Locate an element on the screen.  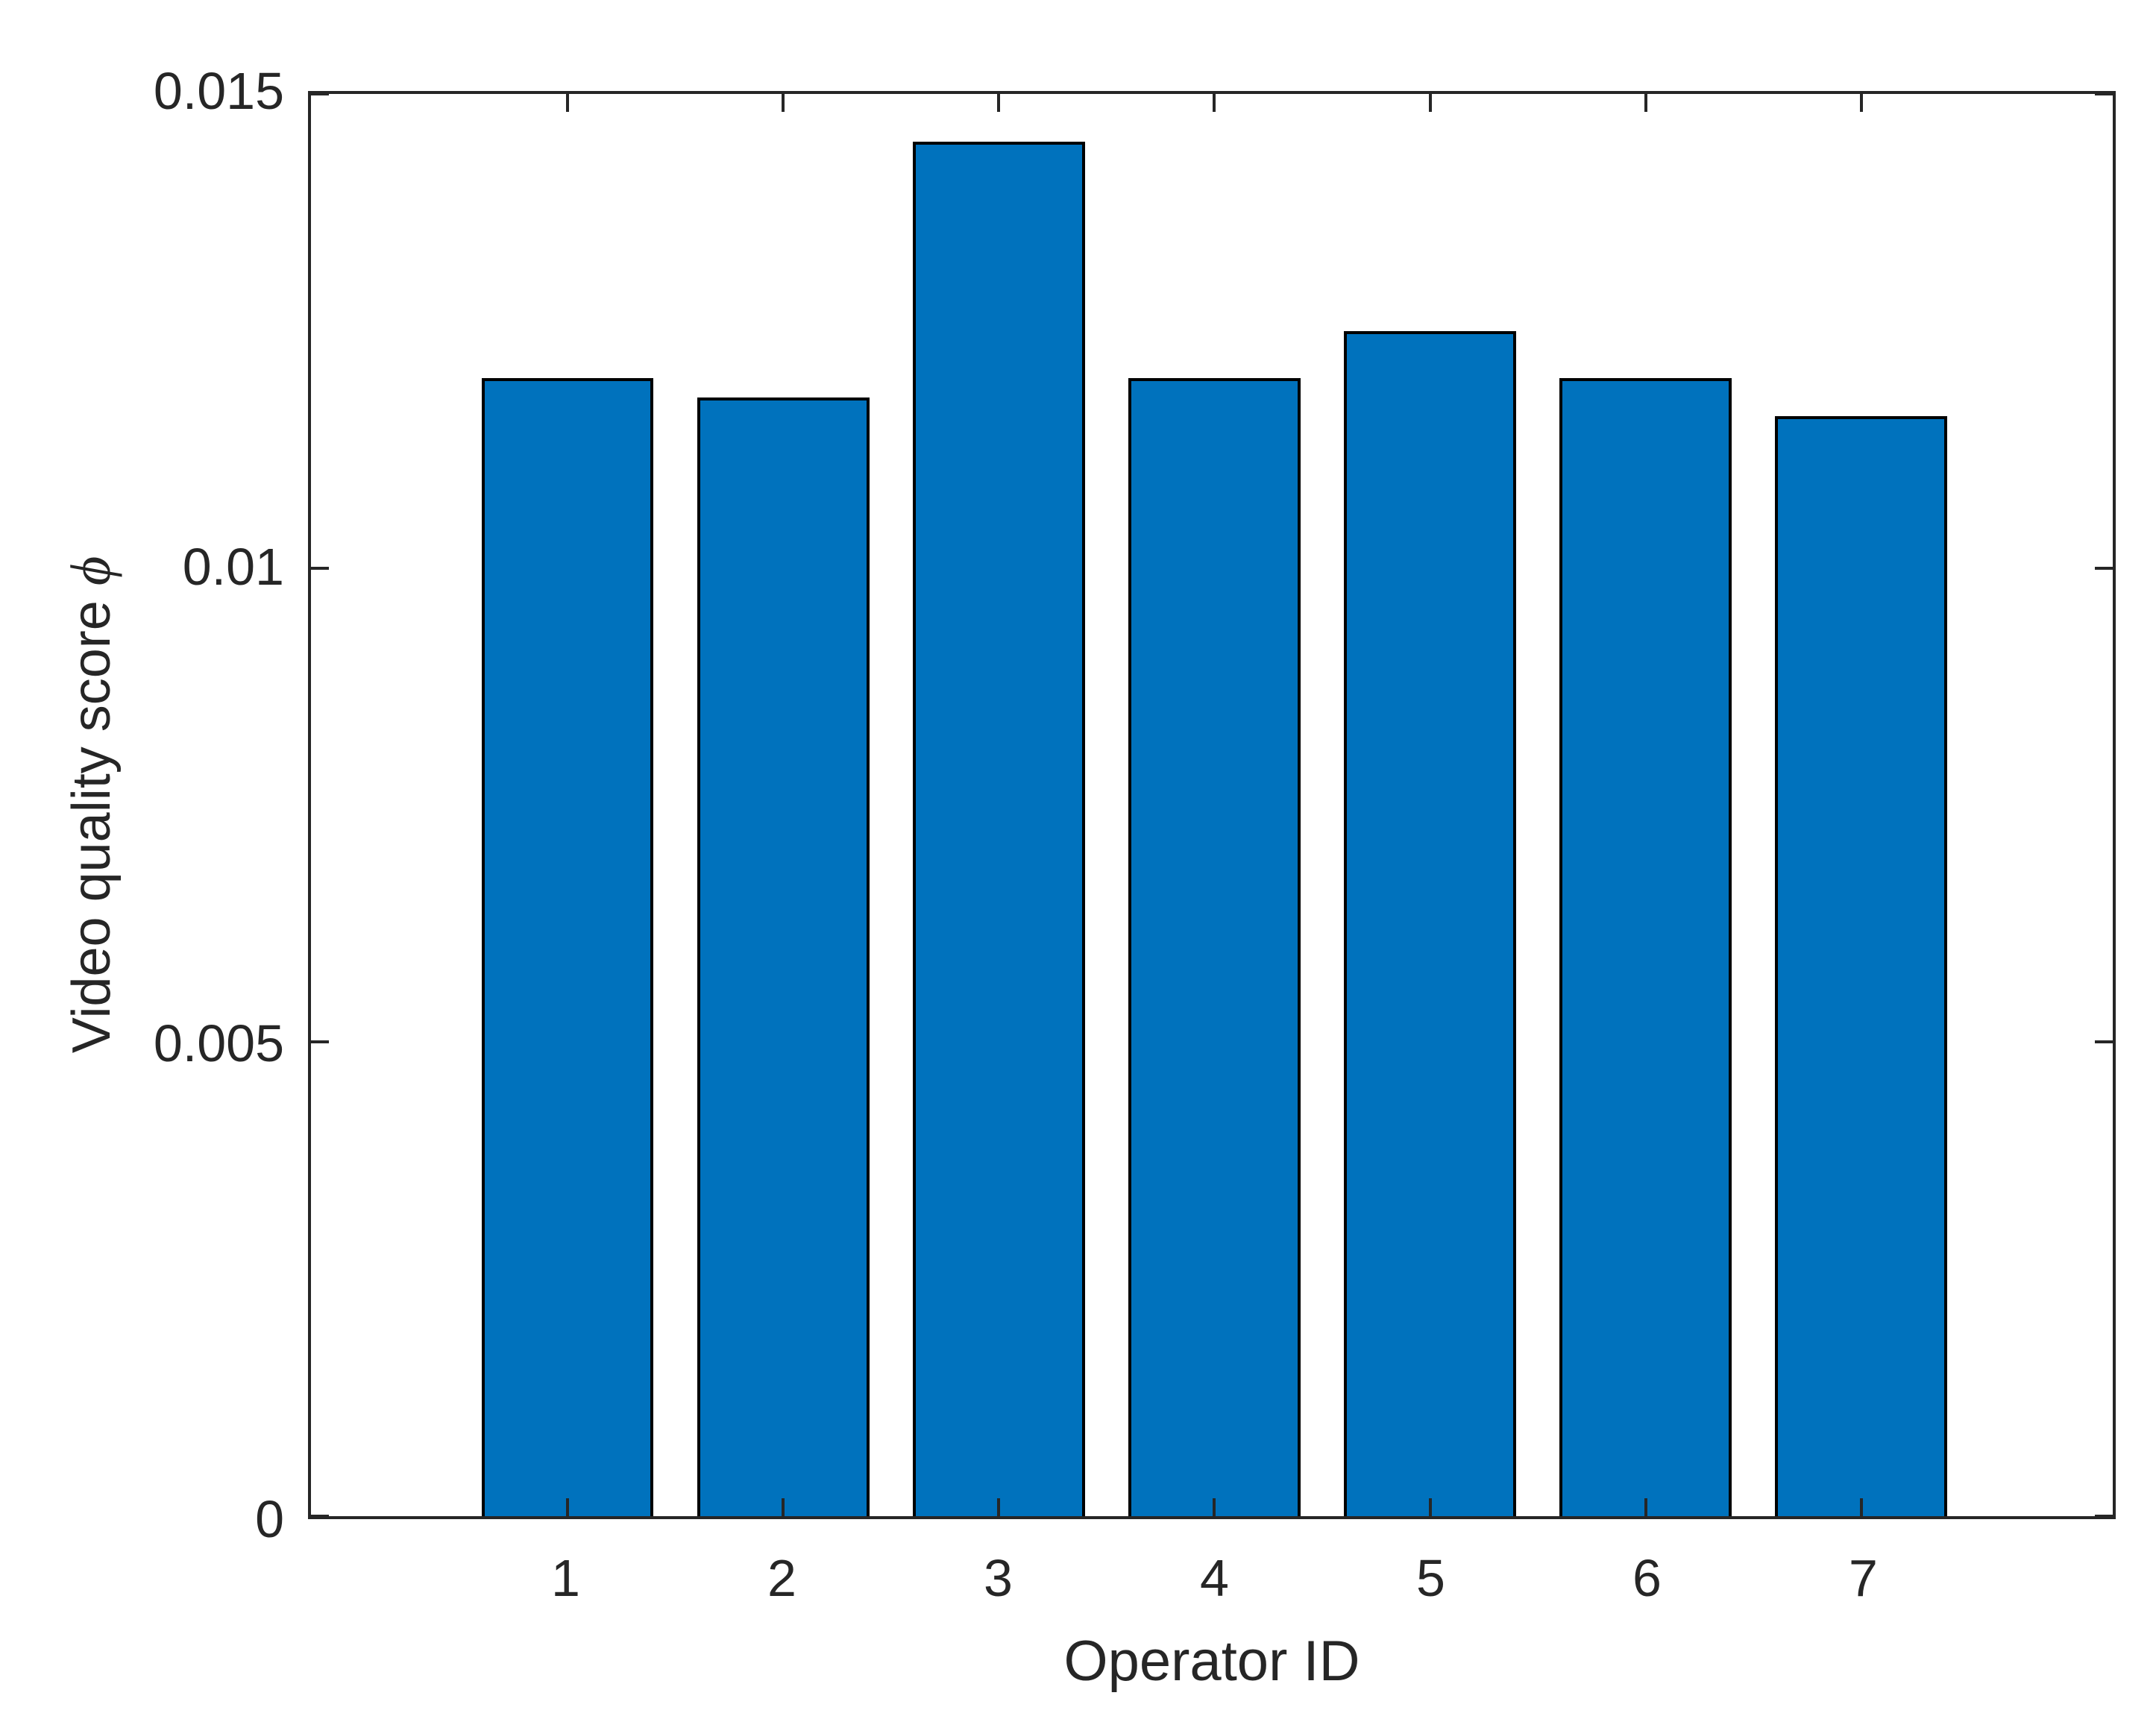
y-tick-label: 0.01 is located at coordinates (233, 567).